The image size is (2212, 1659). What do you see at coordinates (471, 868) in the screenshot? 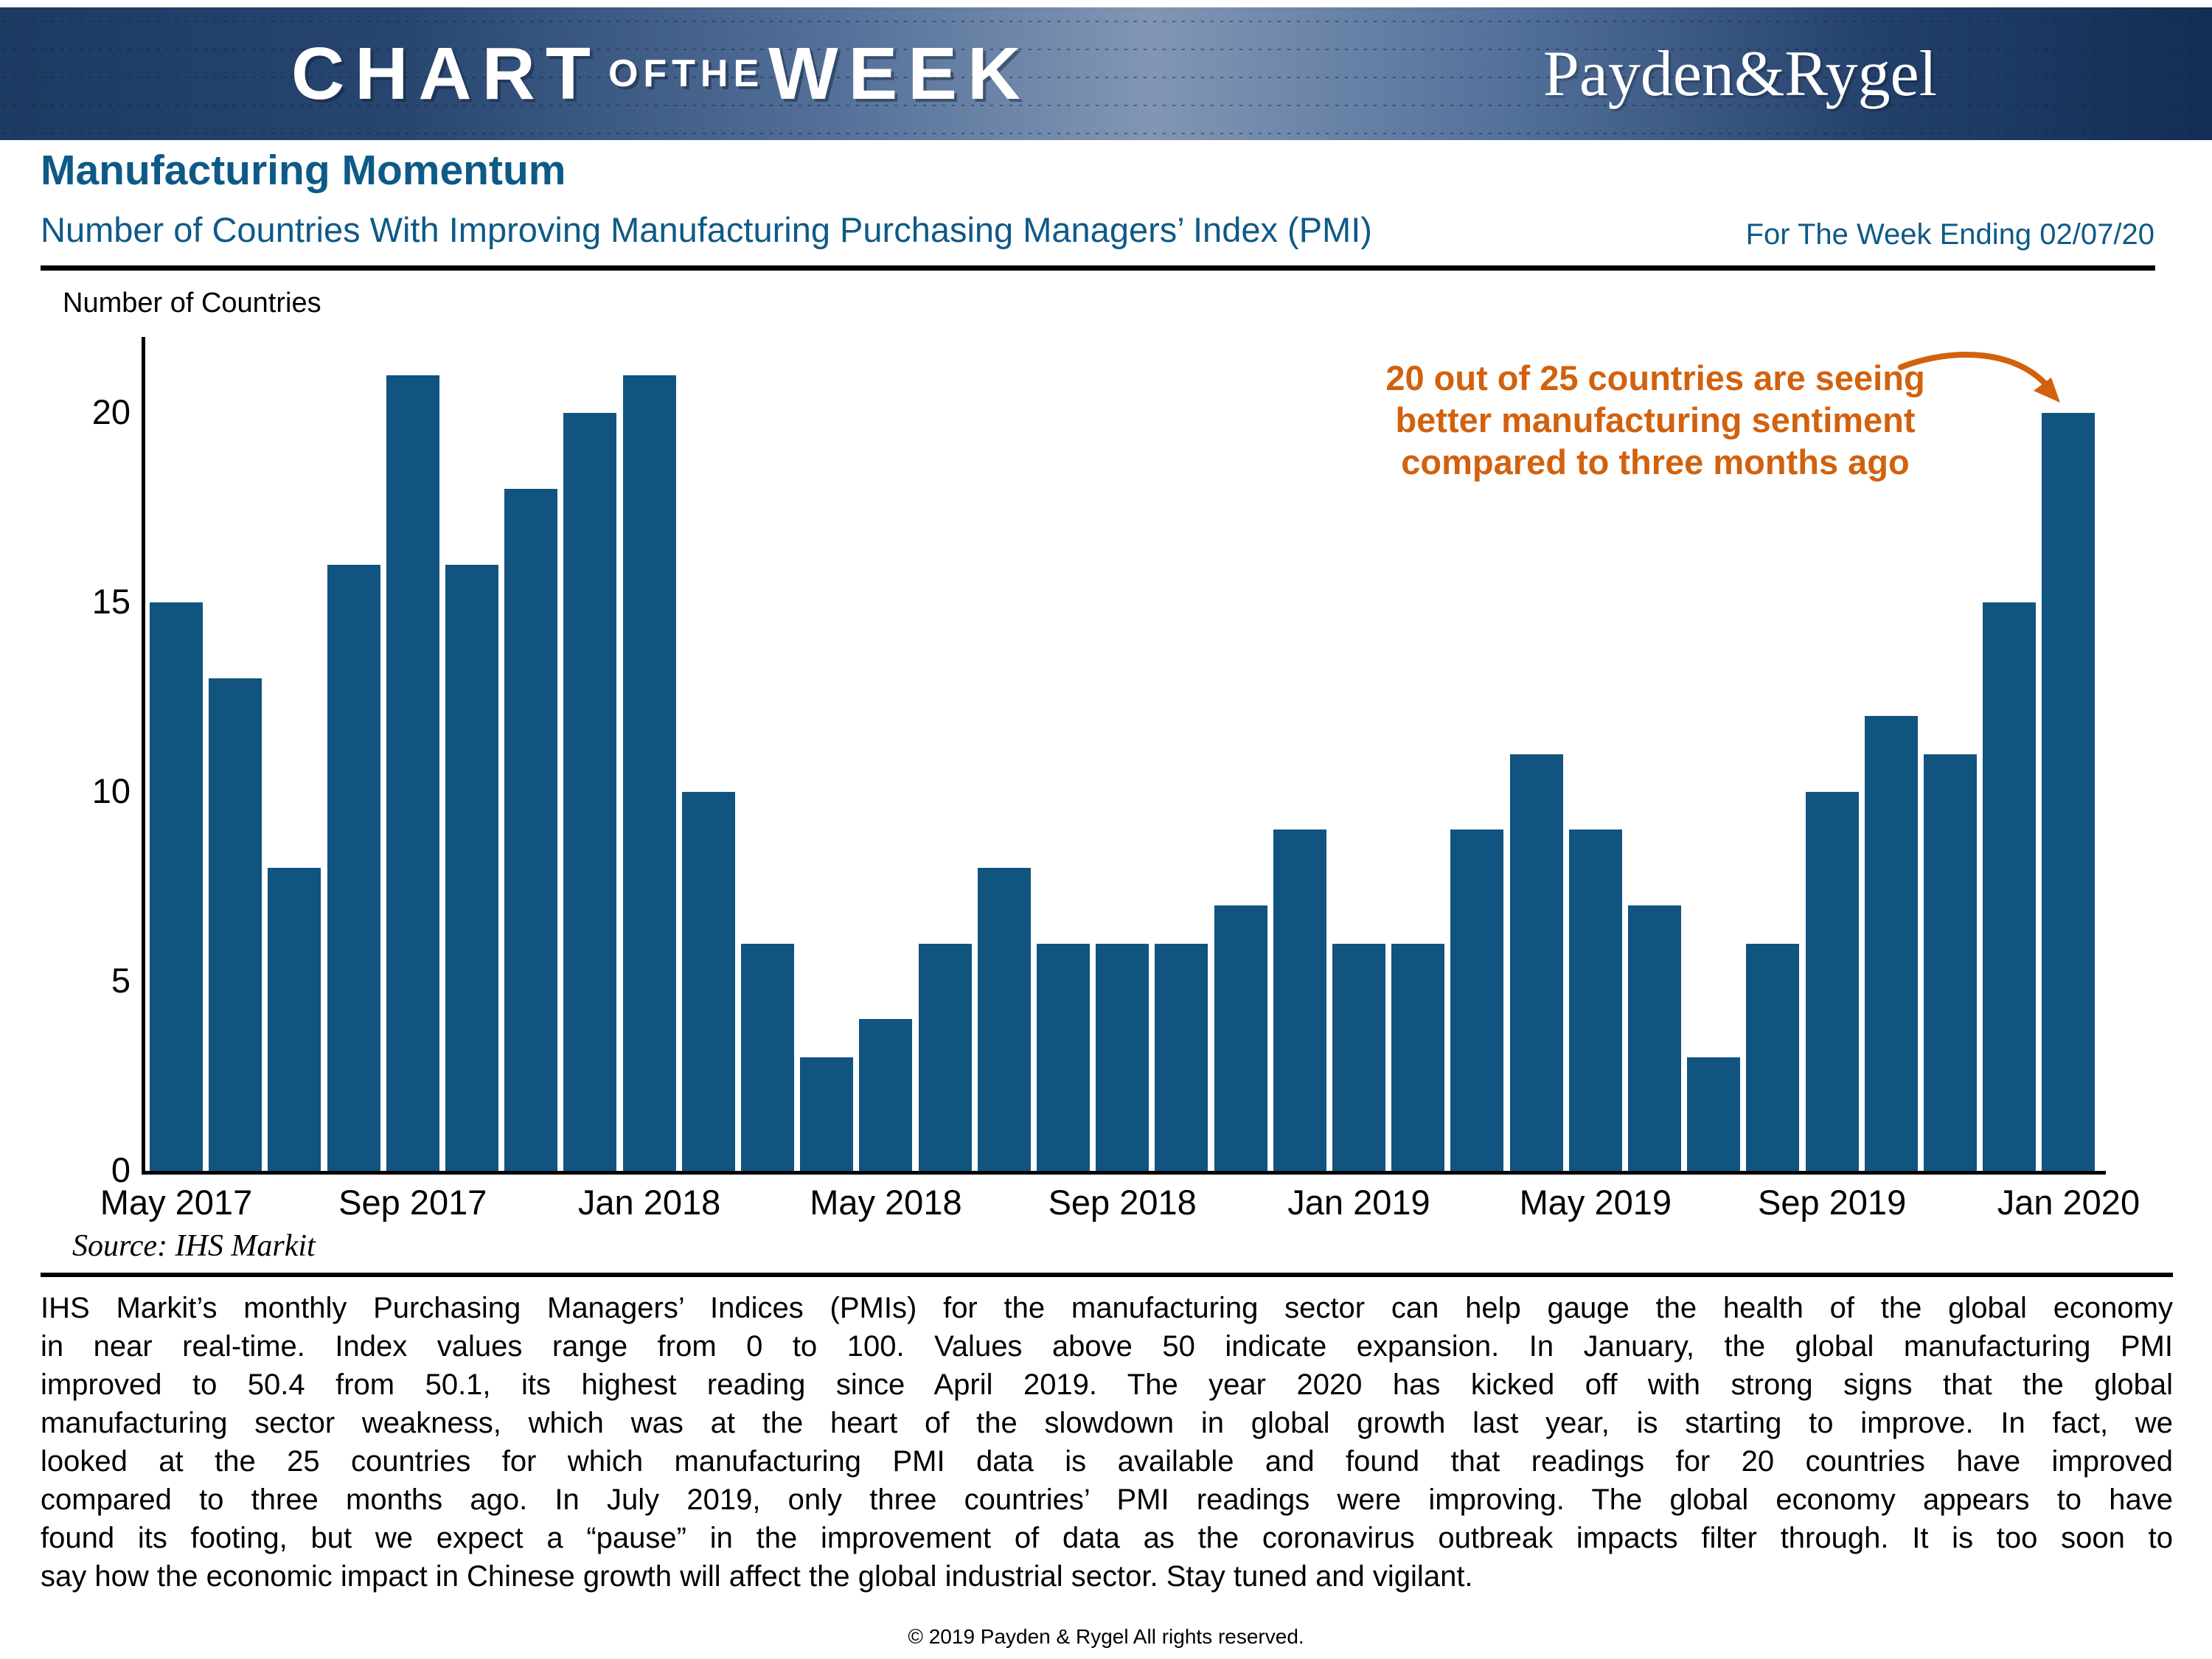
I see `bar-Oct-2017` at bounding box center [471, 868].